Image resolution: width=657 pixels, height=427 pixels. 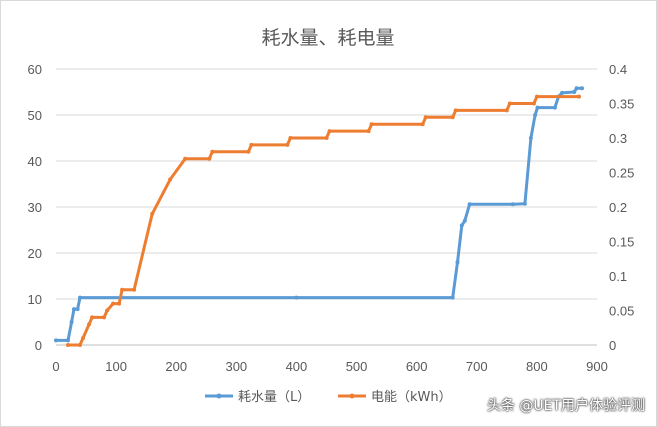 I want to click on x-tick-label: 400, so click(x=297, y=366).